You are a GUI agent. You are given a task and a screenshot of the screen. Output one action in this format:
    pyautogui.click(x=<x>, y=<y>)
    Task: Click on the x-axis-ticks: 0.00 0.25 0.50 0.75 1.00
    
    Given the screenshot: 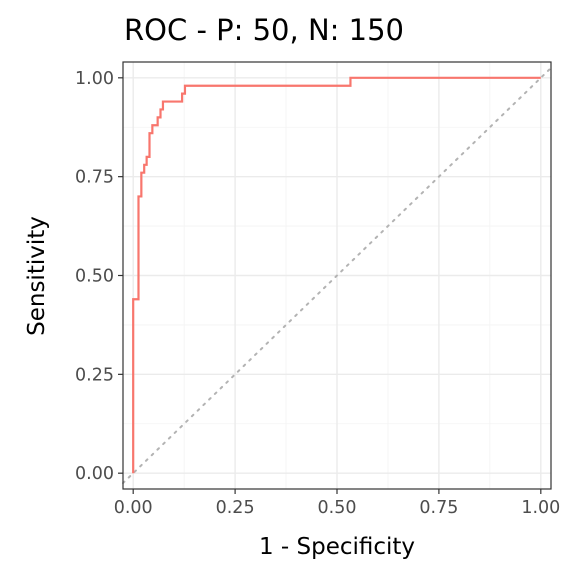 What is the action you would take?
    pyautogui.click(x=337, y=503)
    